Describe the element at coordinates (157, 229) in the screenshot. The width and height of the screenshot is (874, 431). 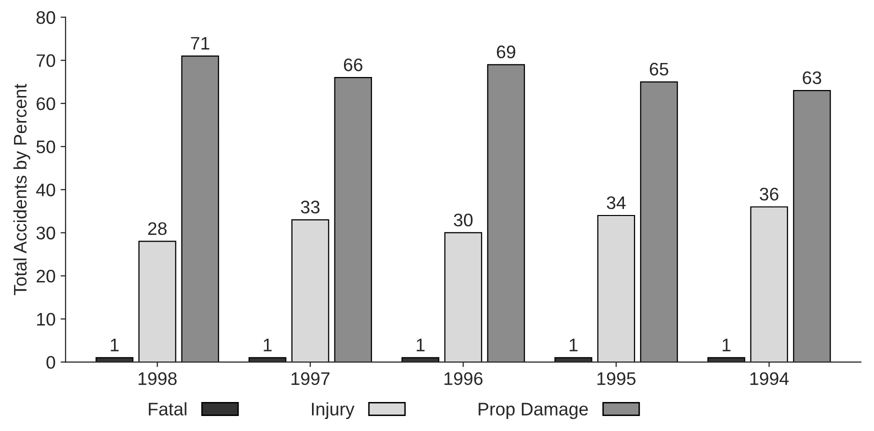
I see `data-label: 28` at that location.